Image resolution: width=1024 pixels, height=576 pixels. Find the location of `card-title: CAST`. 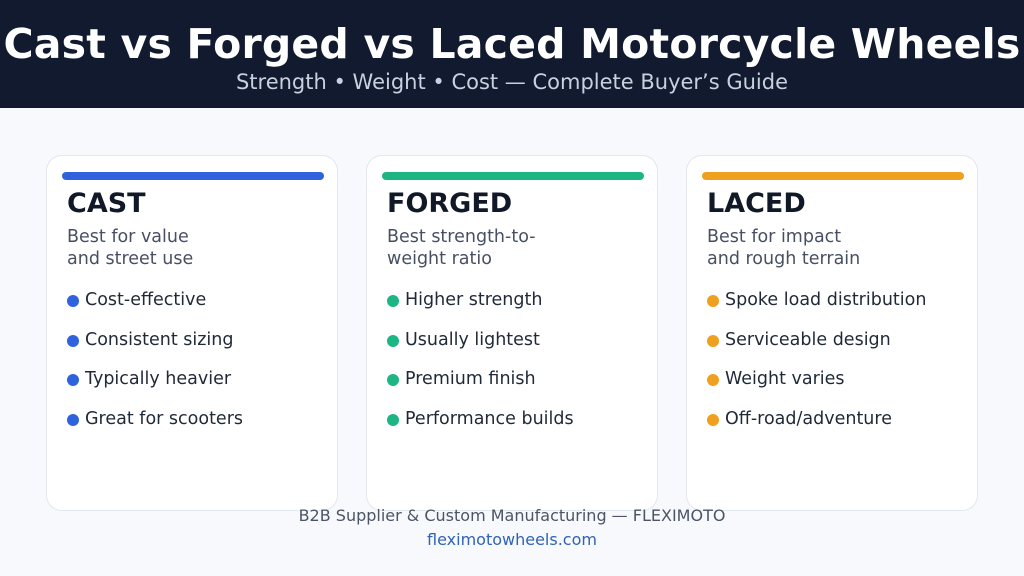

card-title: CAST is located at coordinates (106, 203).